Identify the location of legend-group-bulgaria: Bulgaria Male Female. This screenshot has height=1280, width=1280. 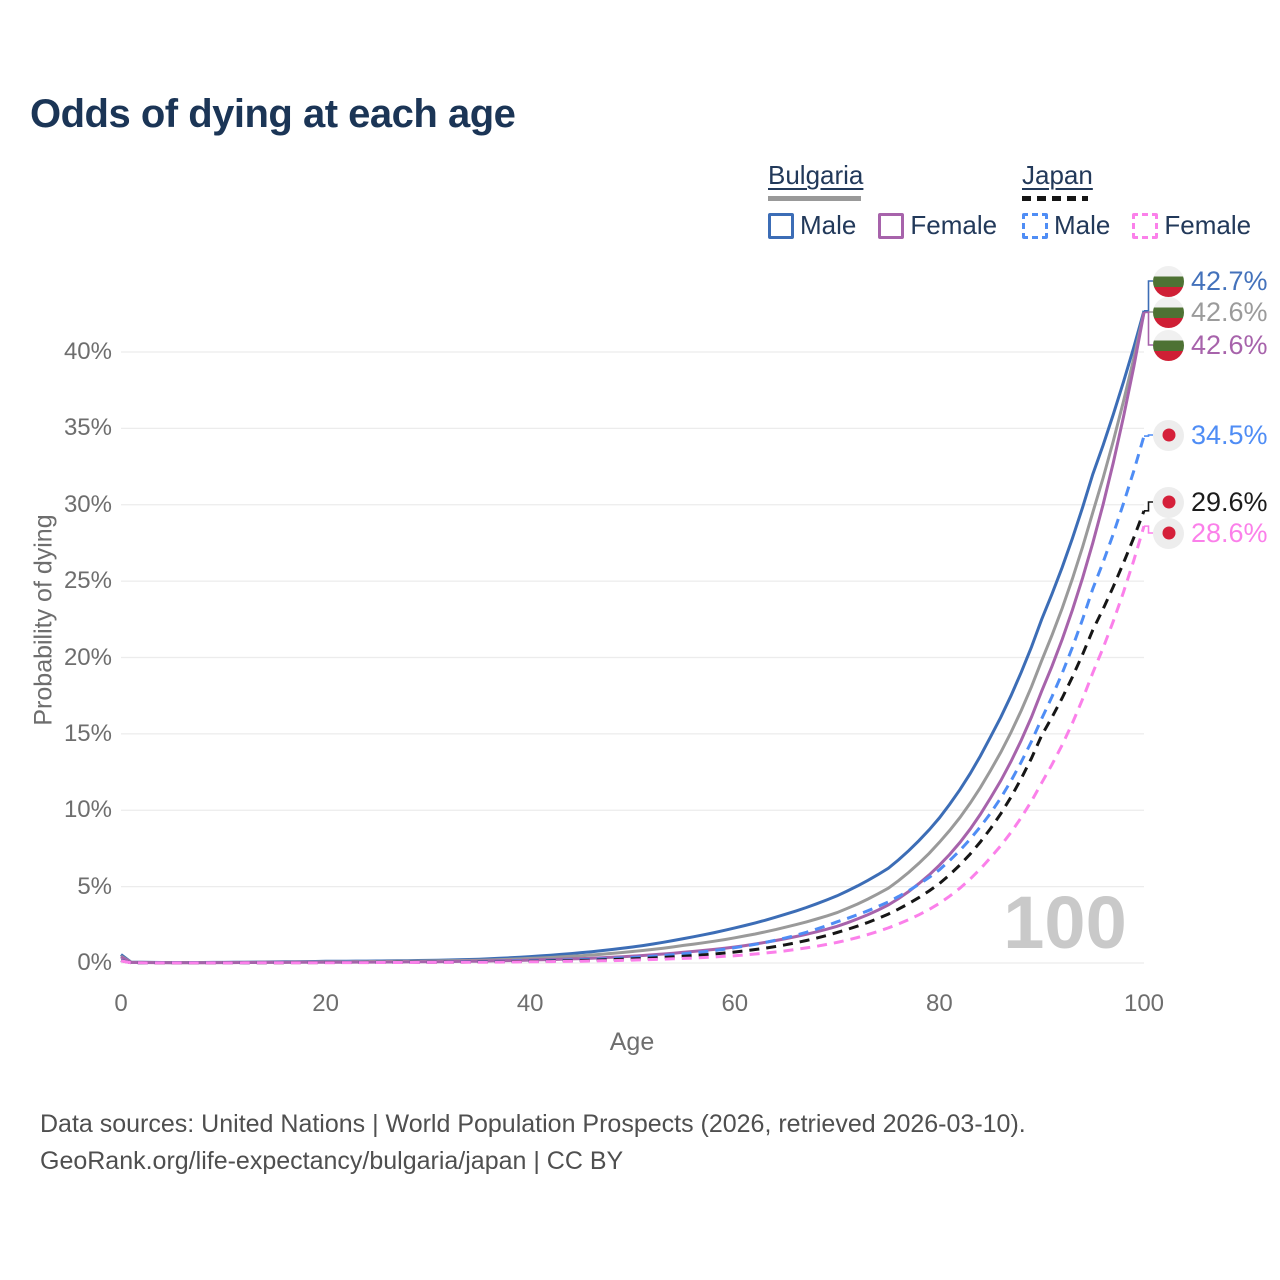
(893, 200).